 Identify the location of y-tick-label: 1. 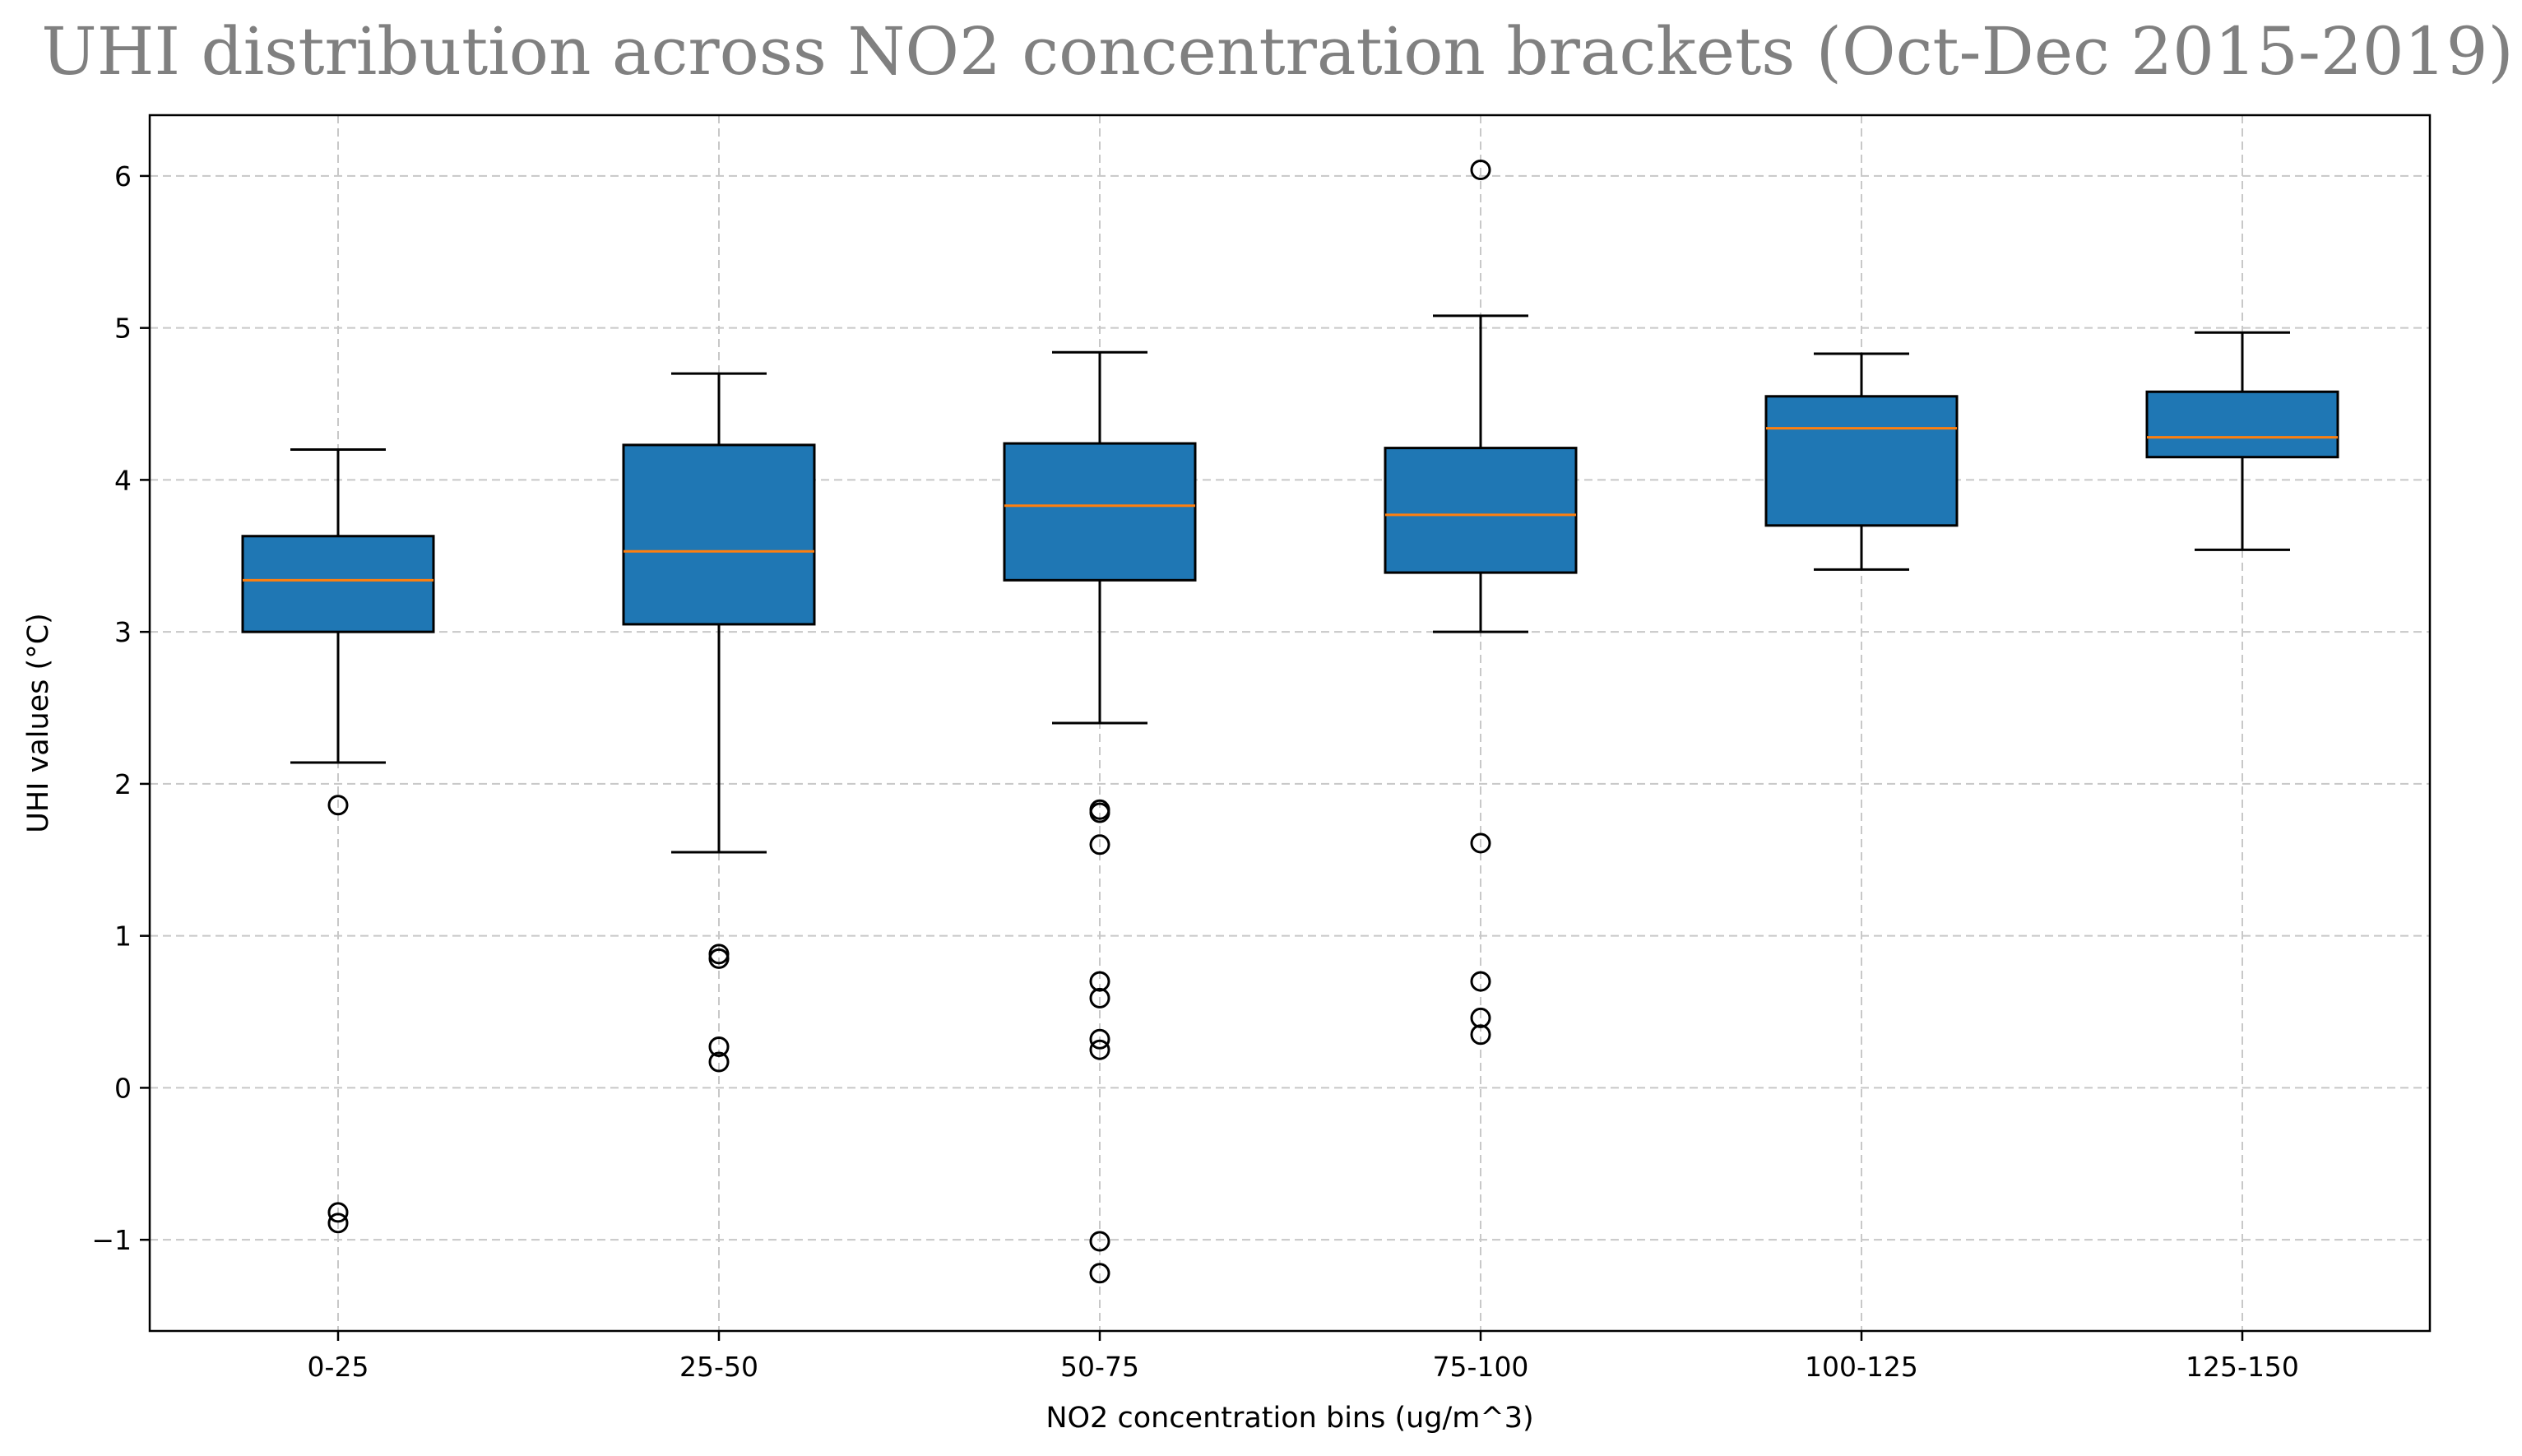
(123, 936).